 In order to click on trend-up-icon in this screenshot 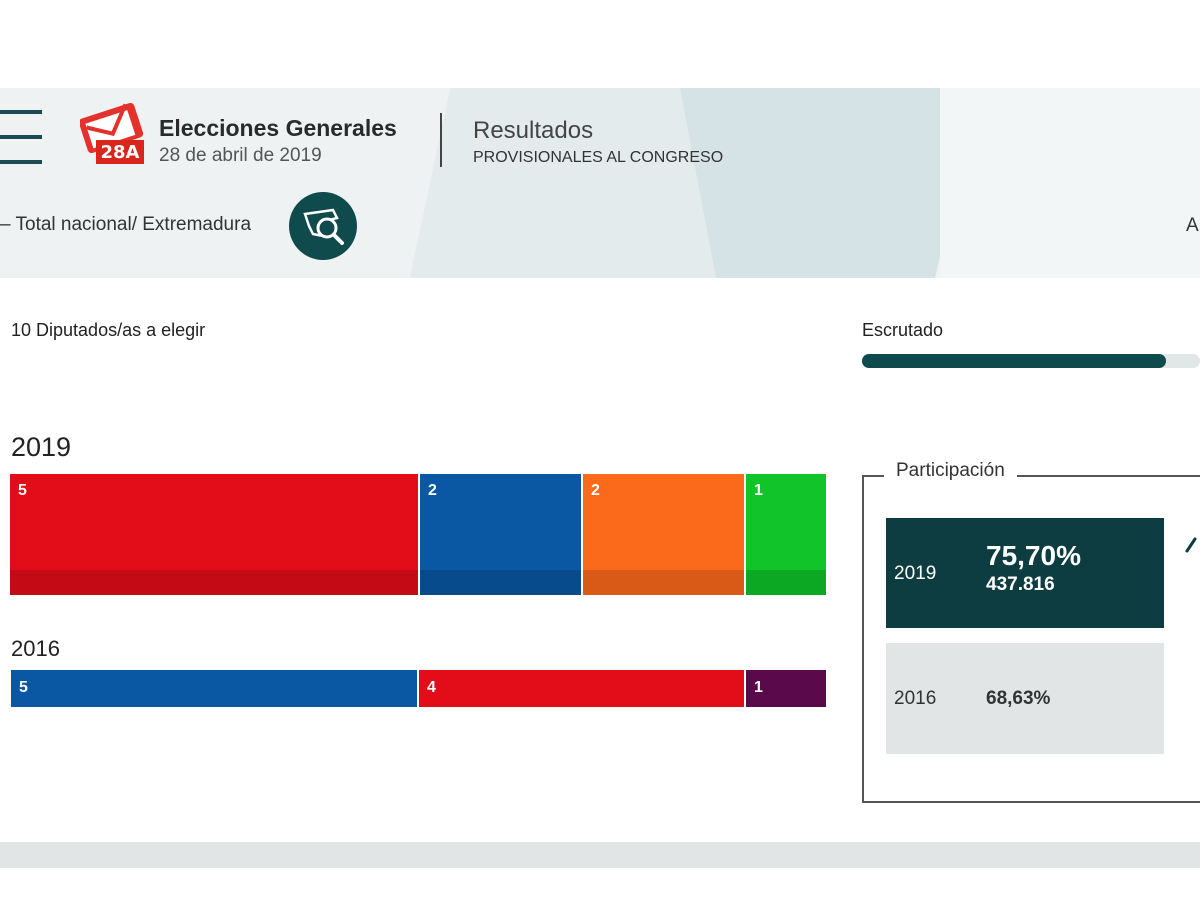, I will do `click(1191, 545)`.